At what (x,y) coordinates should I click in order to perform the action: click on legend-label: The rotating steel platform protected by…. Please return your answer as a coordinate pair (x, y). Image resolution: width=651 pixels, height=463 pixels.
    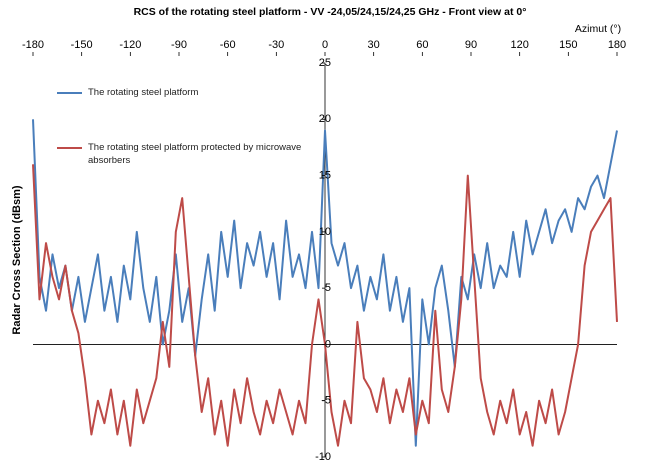
    Looking at the image, I should click on (195, 154).